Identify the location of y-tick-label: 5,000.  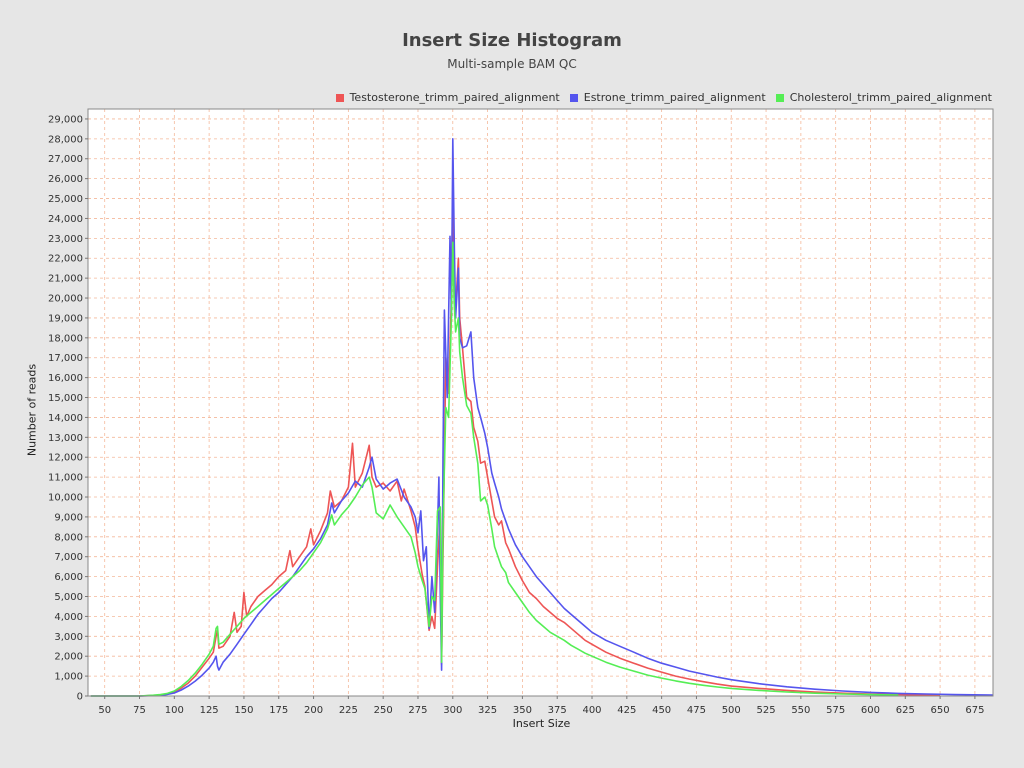
(68, 597).